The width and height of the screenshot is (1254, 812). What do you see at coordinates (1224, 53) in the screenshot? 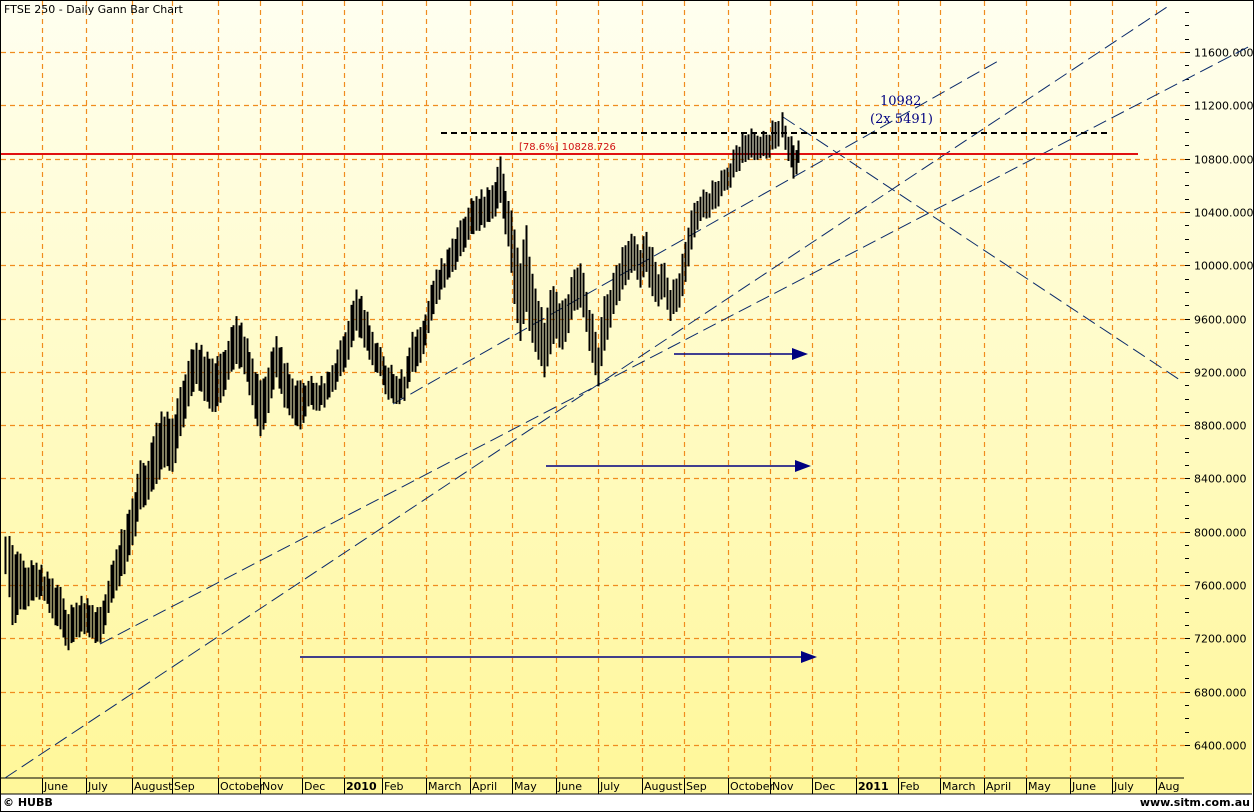
I see `y-tick-label: 11600.000` at bounding box center [1224, 53].